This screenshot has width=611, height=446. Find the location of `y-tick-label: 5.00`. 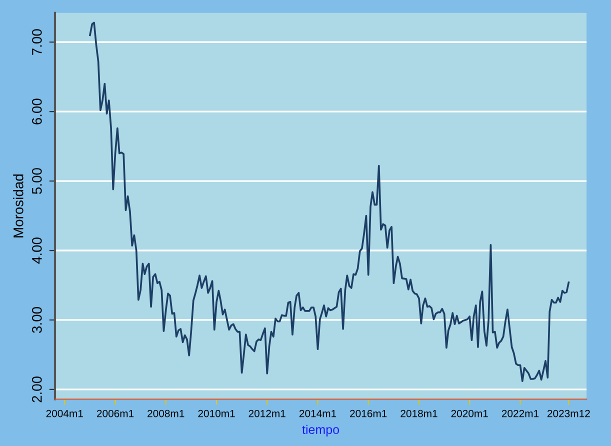

y-tick-label: 5.00 is located at coordinates (37, 181).